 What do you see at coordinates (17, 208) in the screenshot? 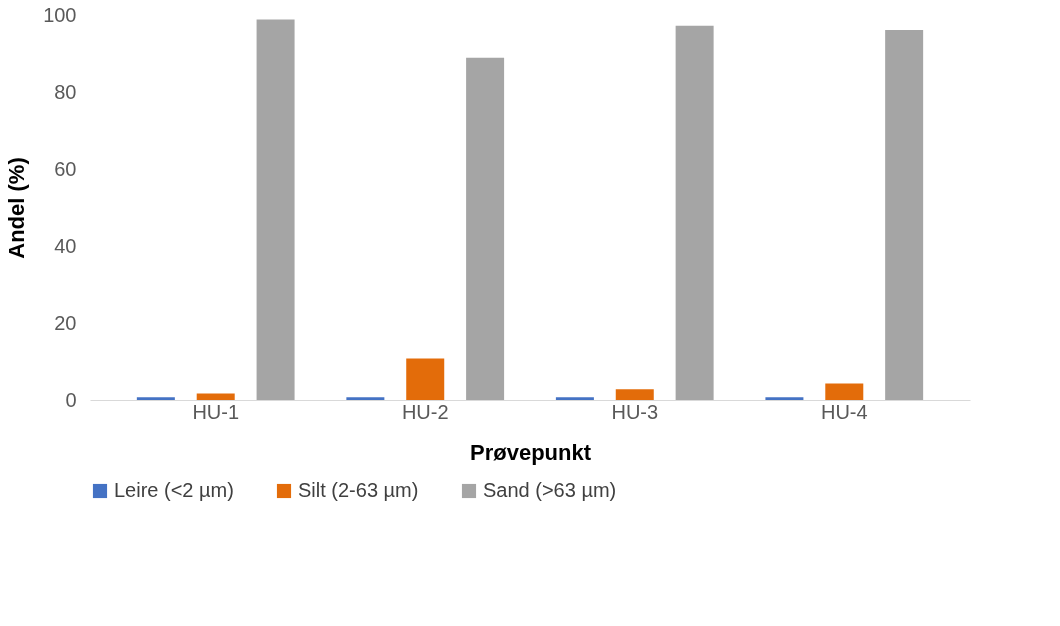
I see `y-axis-title: Andel (%)` at bounding box center [17, 208].